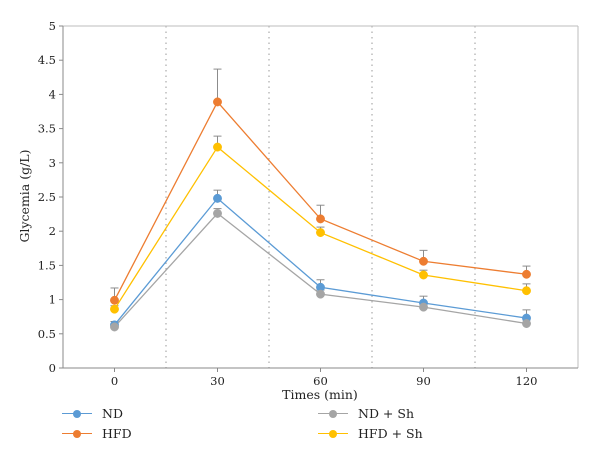 This screenshot has width=600, height=461. Describe the element at coordinates (320, 381) in the screenshot. I see `x-tick-label: 60` at that location.